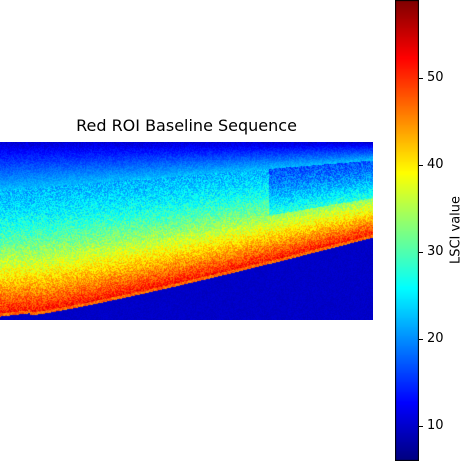  Describe the element at coordinates (186, 125) in the screenshot. I see `chart-title: Red ROI Baseline Sequence` at that location.